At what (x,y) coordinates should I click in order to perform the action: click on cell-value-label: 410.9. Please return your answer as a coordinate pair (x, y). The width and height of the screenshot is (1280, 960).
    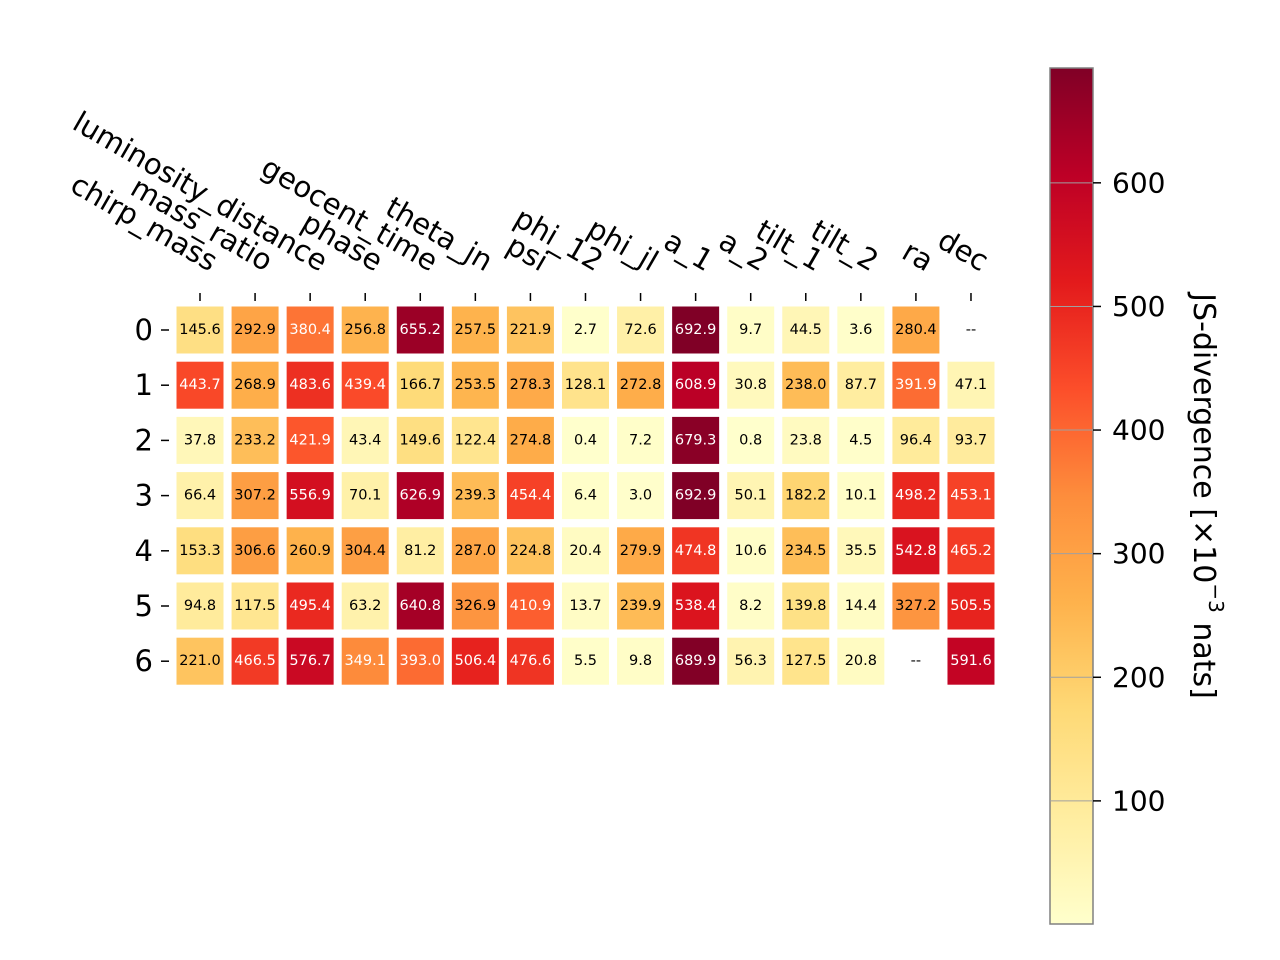
    Looking at the image, I should click on (531, 606).